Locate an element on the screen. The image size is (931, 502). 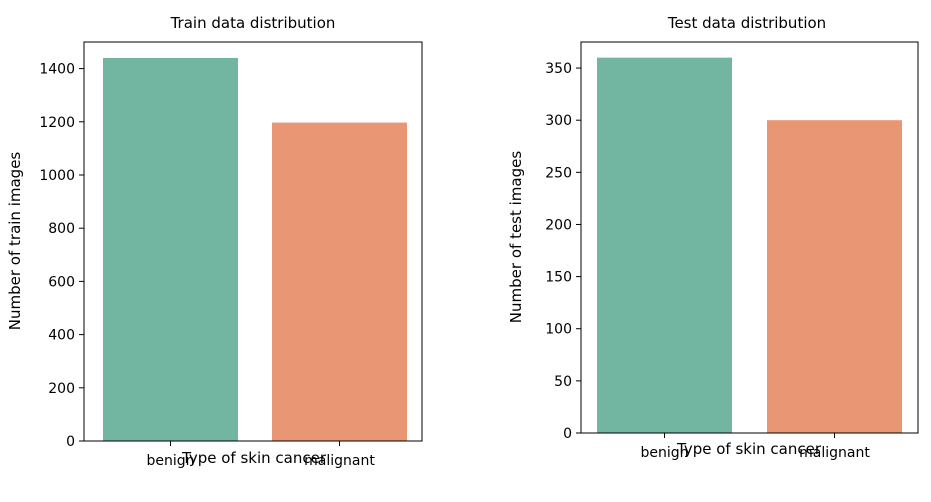
train-x-tick-label: malignant is located at coordinates (339, 461).